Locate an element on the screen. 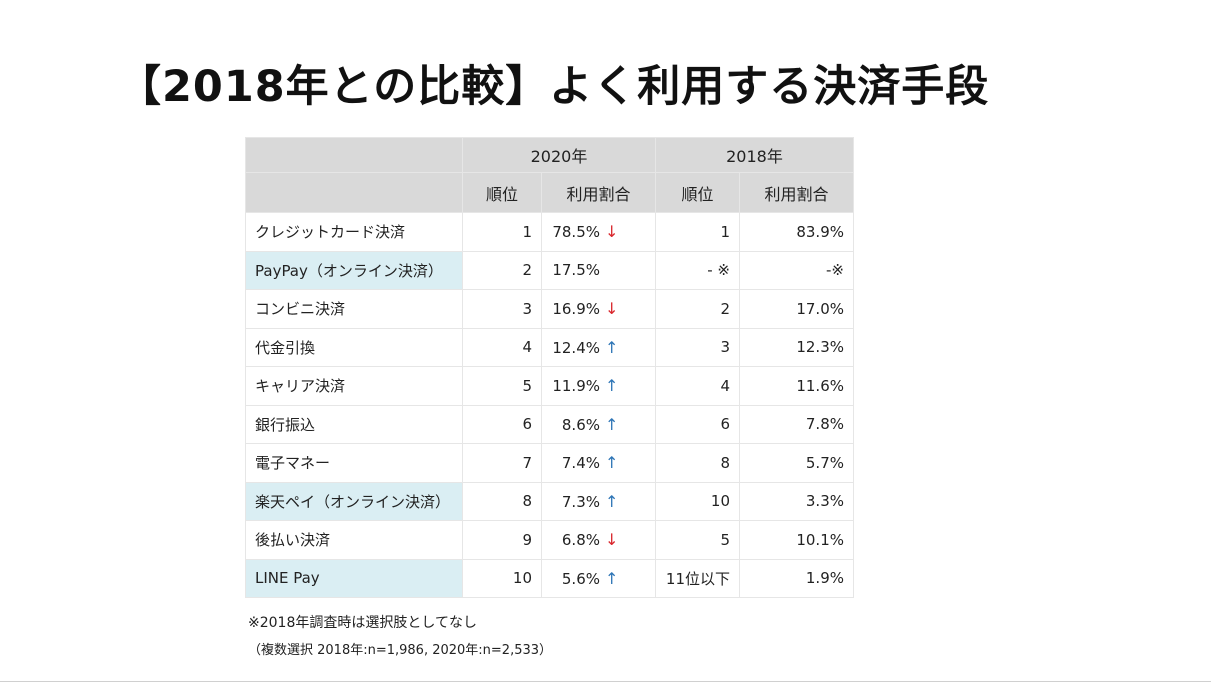  table-row: 代金引換 4 12.4% ↑ 3 12.3% is located at coordinates (549, 347).